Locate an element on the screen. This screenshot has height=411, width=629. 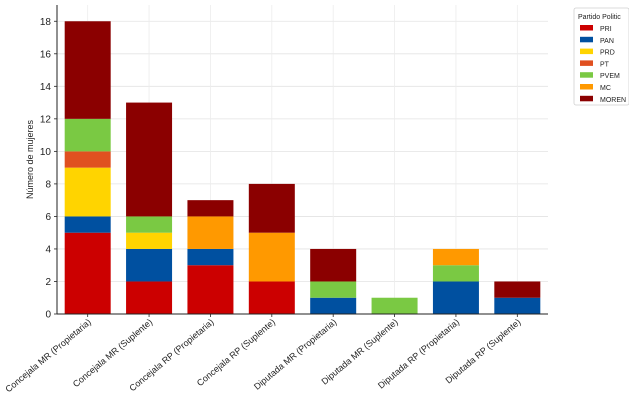
bar-mc-diputada-rp-propietaria is located at coordinates (455, 257).